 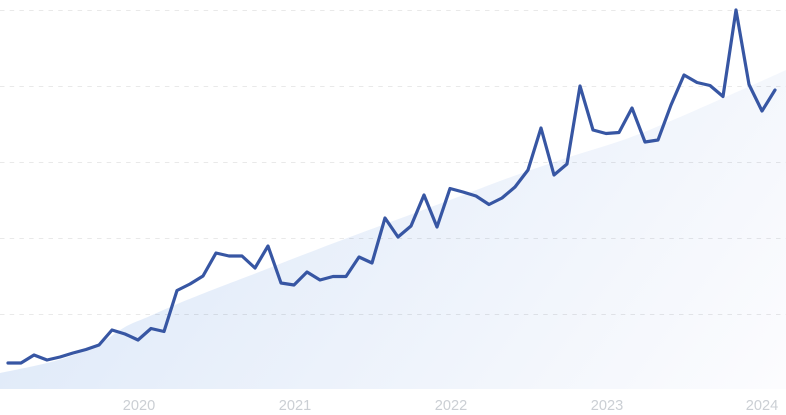 What do you see at coordinates (139, 406) in the screenshot?
I see `svg-text: 2020` at bounding box center [139, 406].